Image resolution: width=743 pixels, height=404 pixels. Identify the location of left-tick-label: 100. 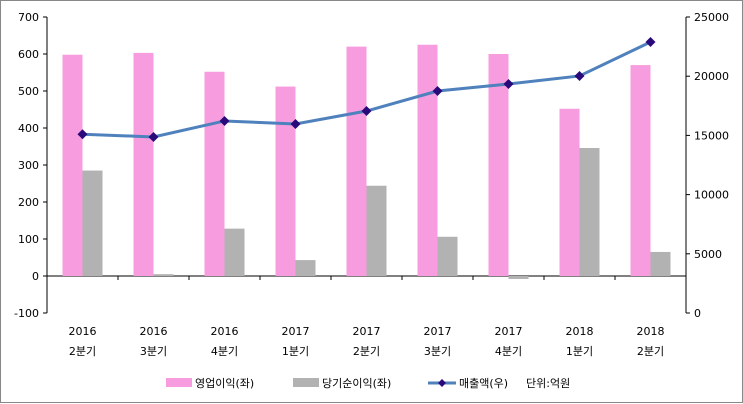
(28, 239).